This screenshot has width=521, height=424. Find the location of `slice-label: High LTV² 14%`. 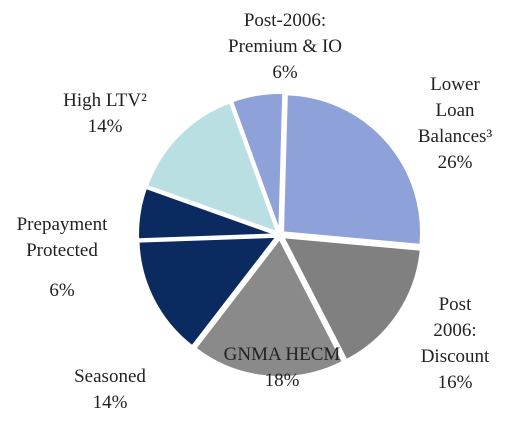

slice-label: High LTV² 14% is located at coordinates (105, 114).